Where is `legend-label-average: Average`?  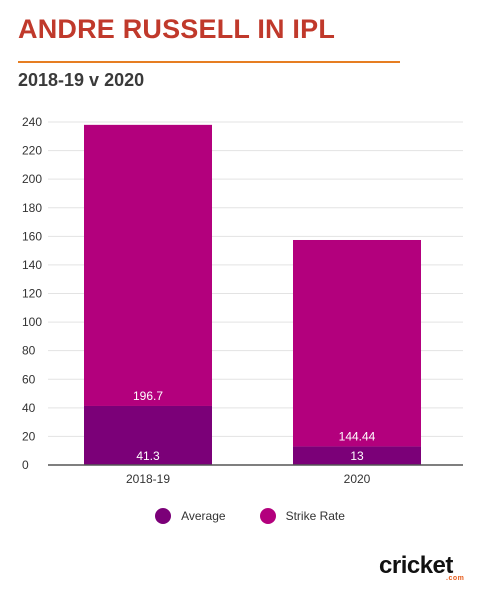 legend-label-average: Average is located at coordinates (203, 516).